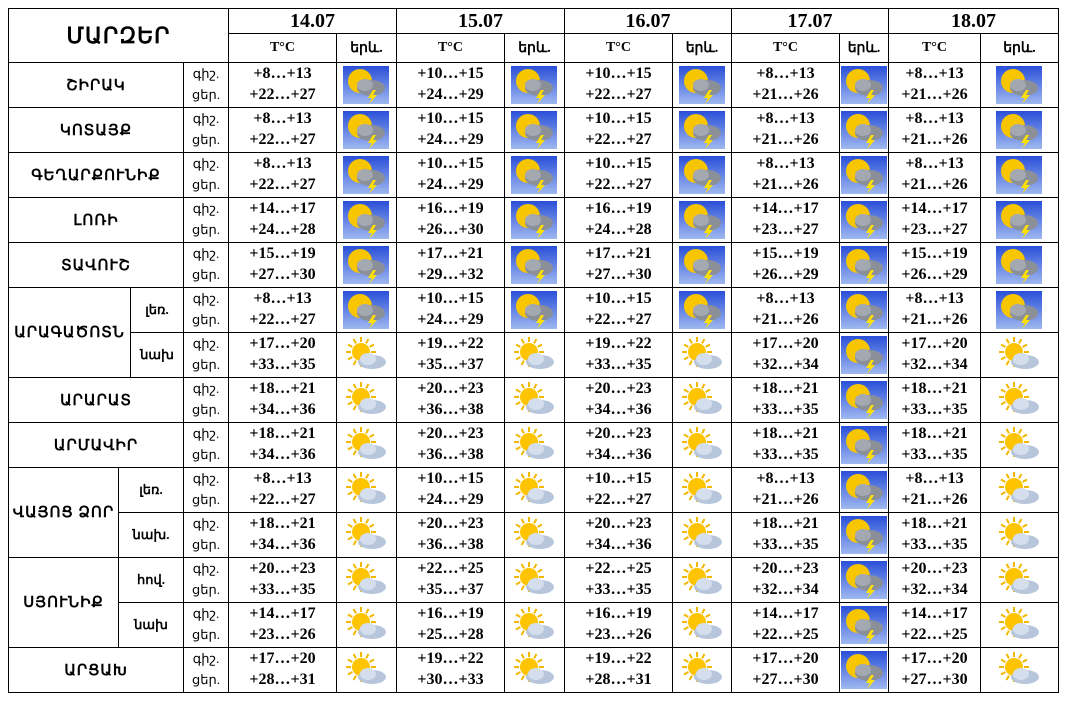 The height and width of the screenshot is (702, 1066). I want to click on temp-cell: +14…+17 +22…+25, so click(785, 625).